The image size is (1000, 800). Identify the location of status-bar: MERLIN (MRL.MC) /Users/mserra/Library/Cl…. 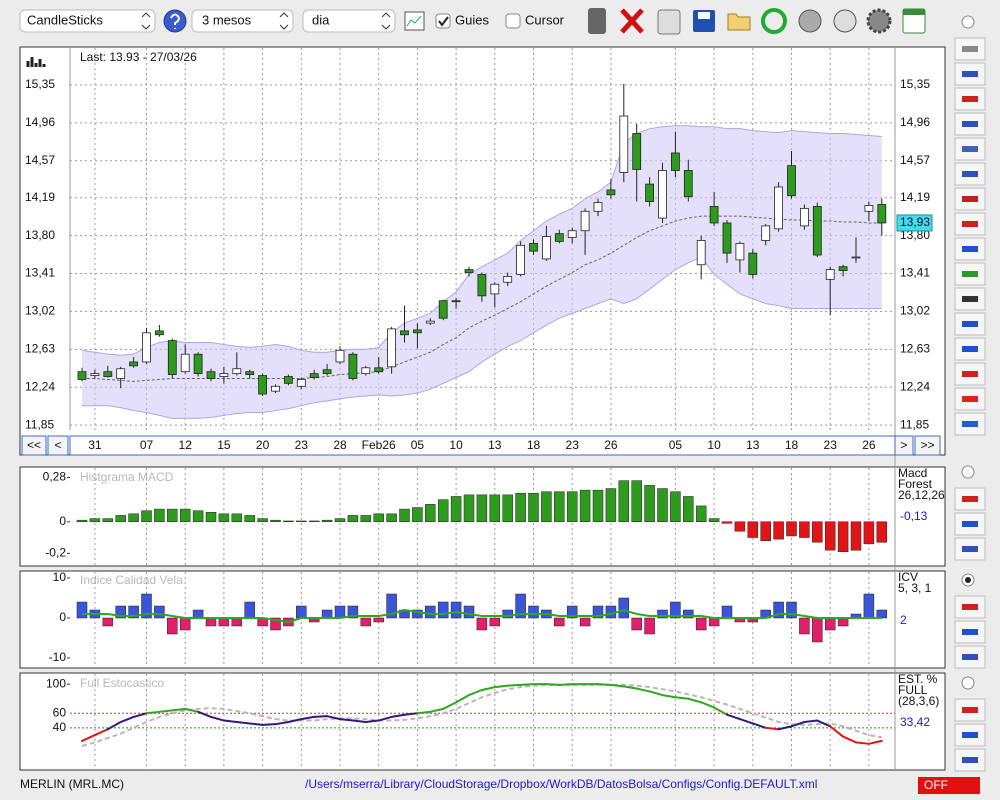
(500, 785).